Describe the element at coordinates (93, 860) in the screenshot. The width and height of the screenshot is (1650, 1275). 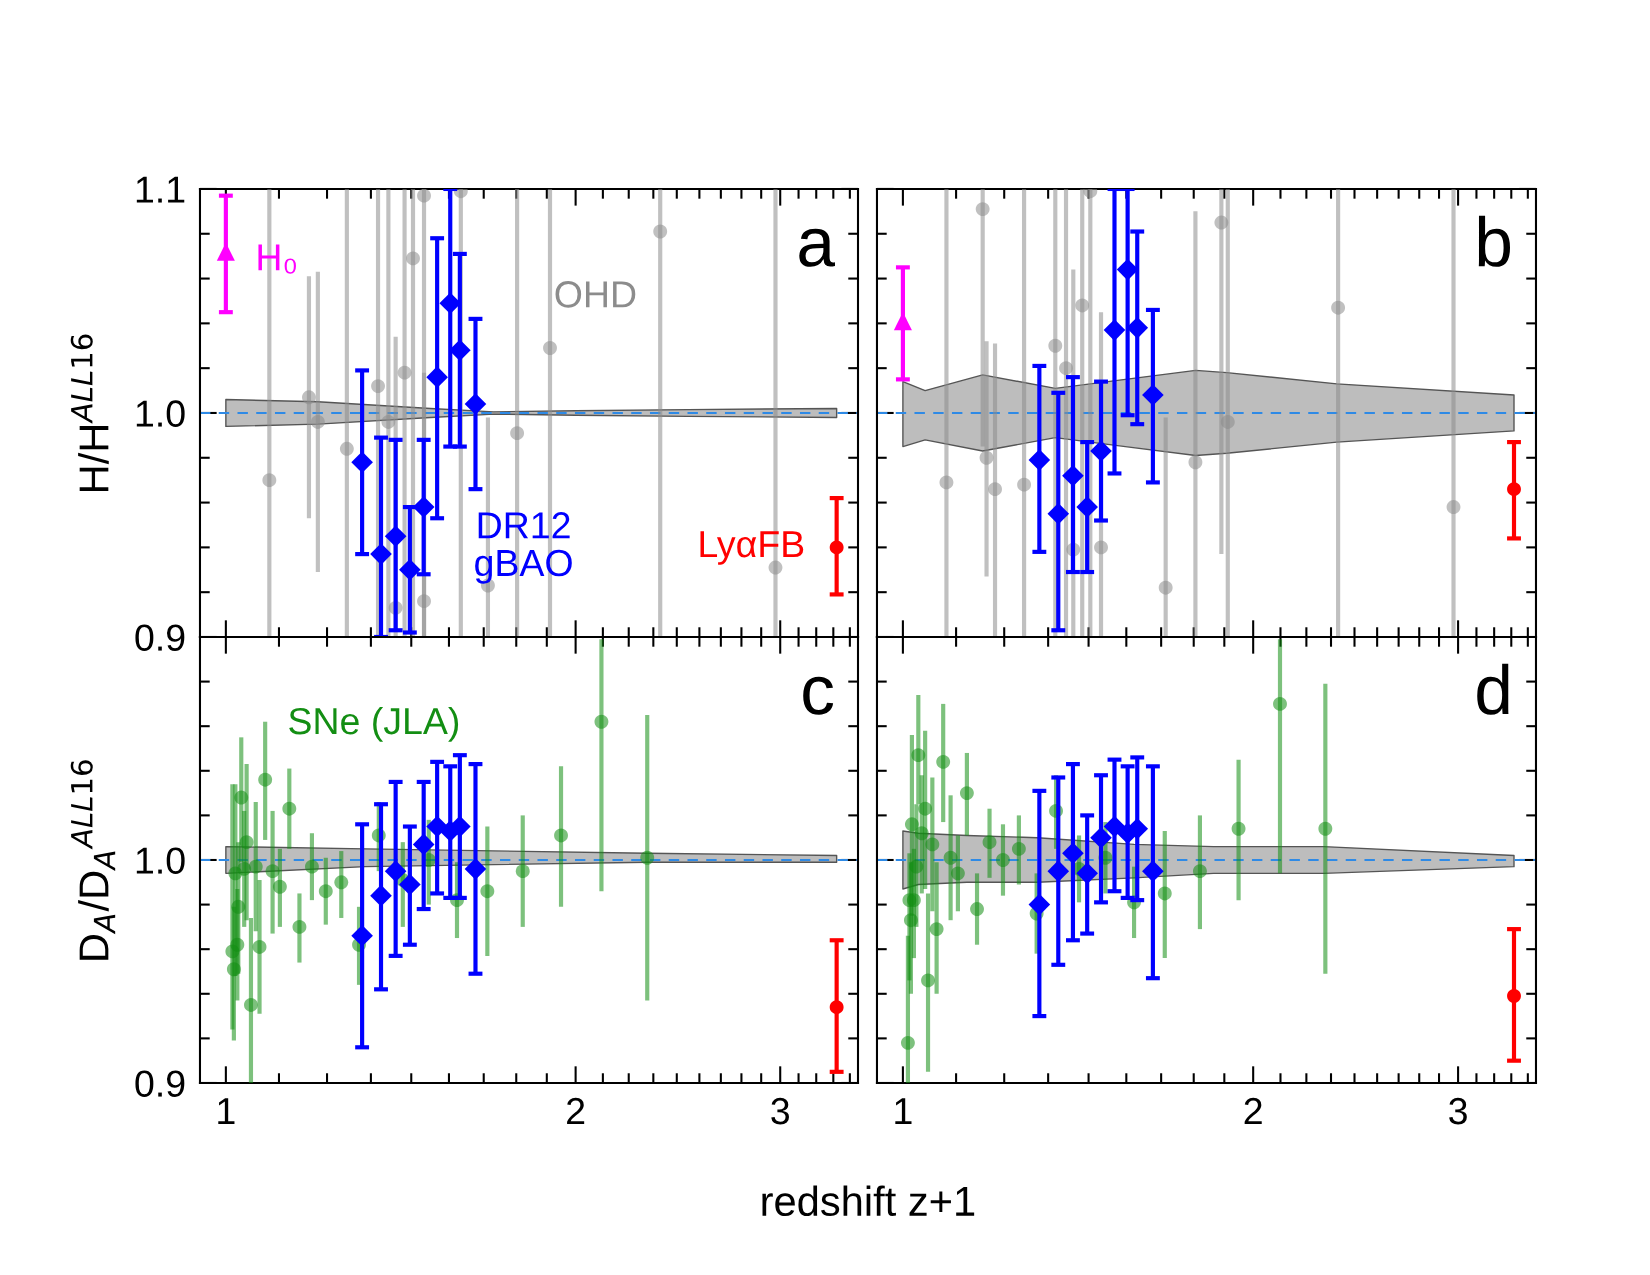
I see `y-axis-title: D$_{A}$/D$_{A}$$^{ALL16}$` at that location.